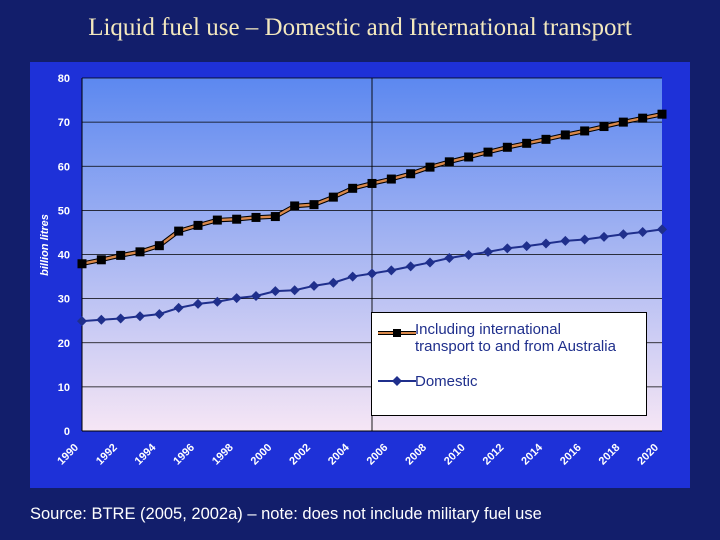  I want to click on y-tick-label: 40, so click(64, 256).